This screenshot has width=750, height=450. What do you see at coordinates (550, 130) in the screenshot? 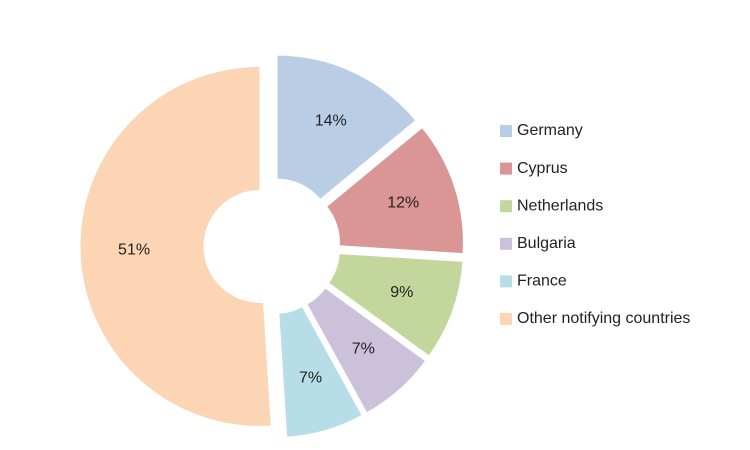
I see `legend-label: Germany` at bounding box center [550, 130].